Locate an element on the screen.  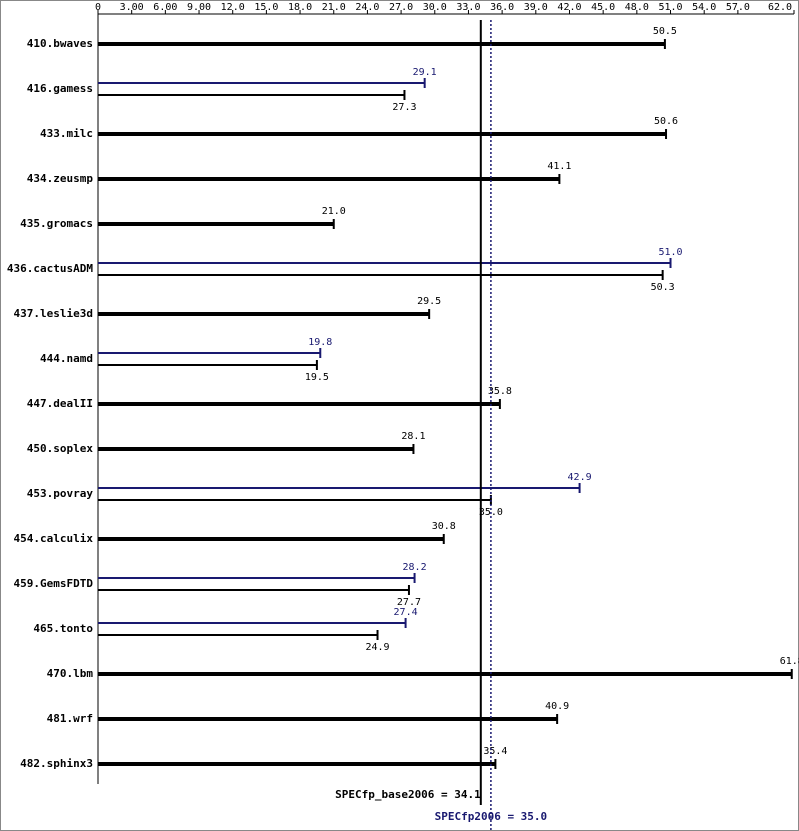
value-label: 21.0 is located at coordinates (334, 211).